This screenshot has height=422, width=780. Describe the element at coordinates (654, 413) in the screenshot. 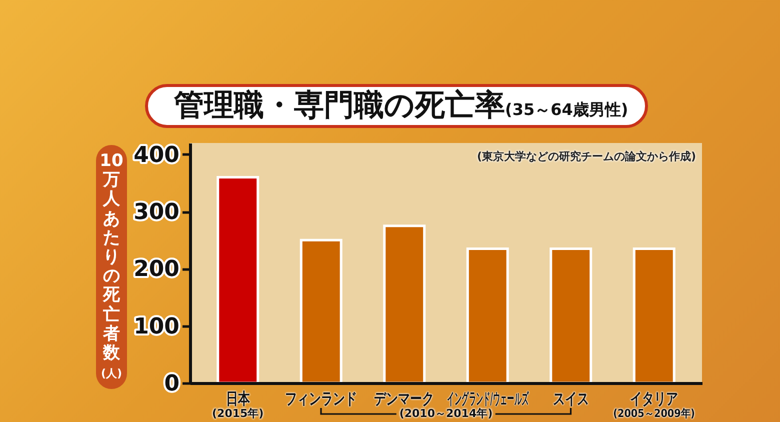

I see `text: (2005～2009年)` at that location.